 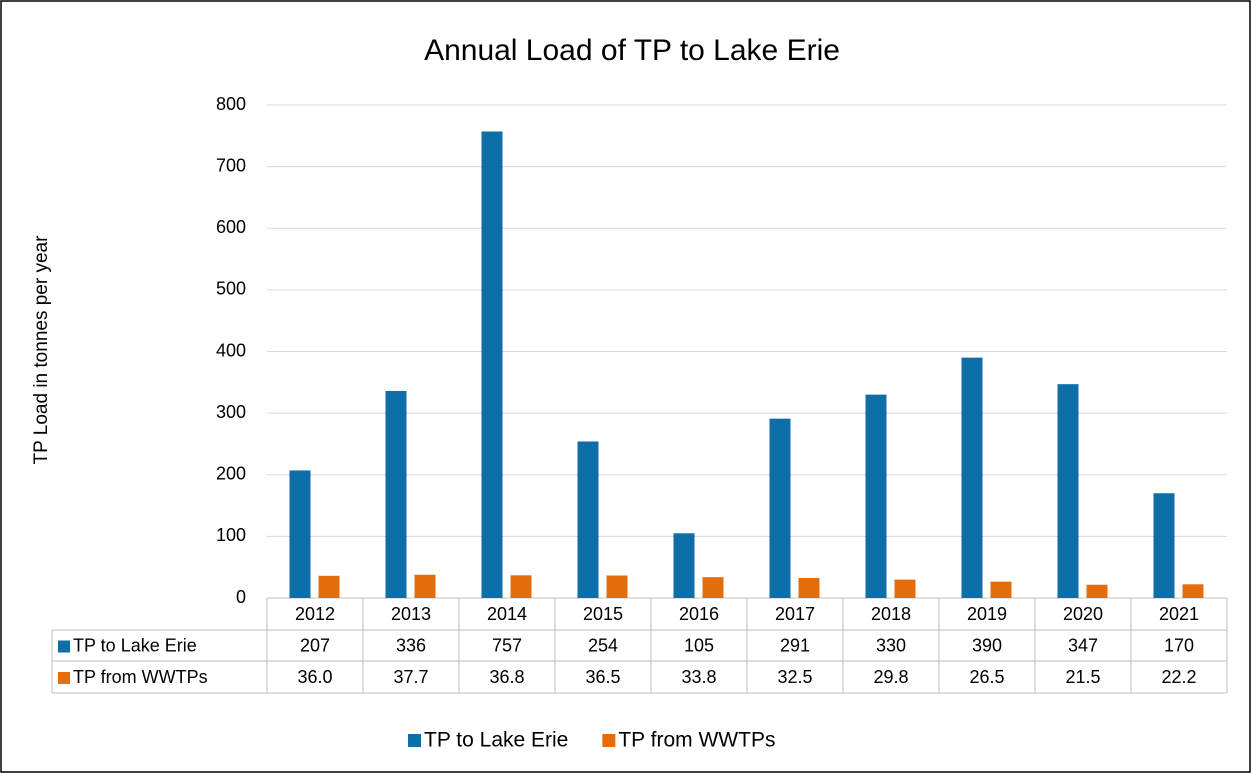 What do you see at coordinates (410, 677) in the screenshot?
I see `data-label: 37.7` at bounding box center [410, 677].